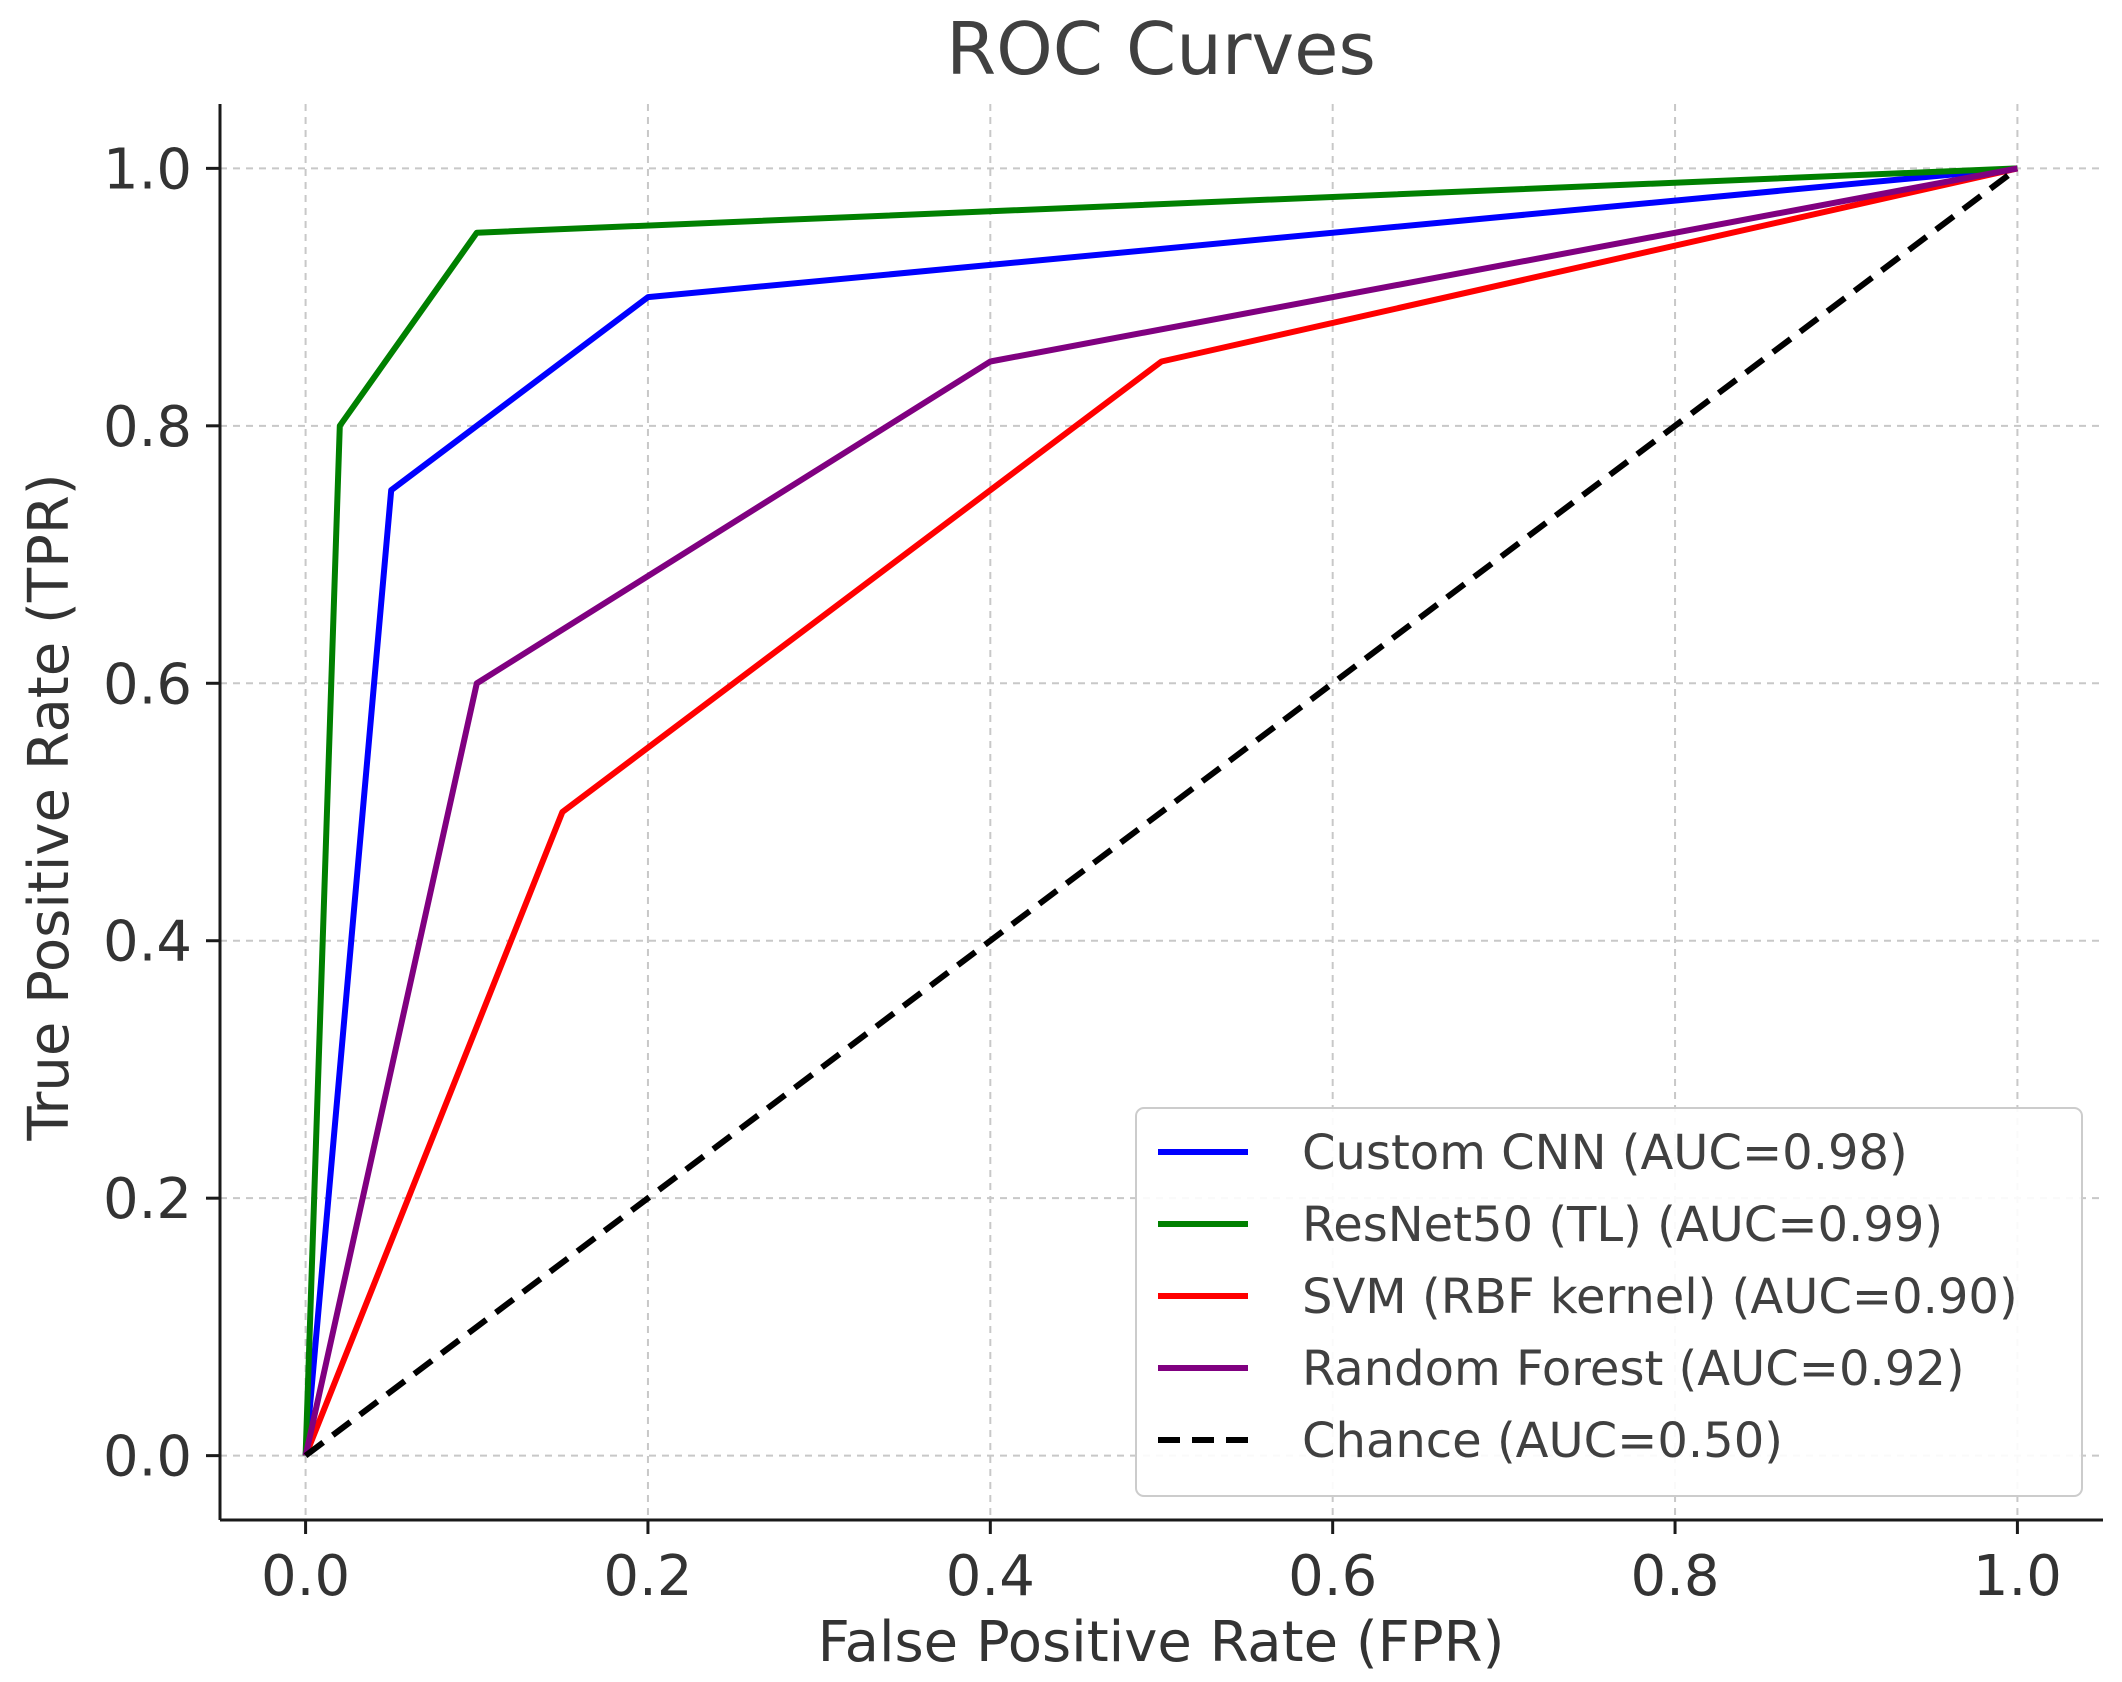  What do you see at coordinates (1605, 1153) in the screenshot?
I see `legend-label-0: Custom CNN (AUC=0.98)` at bounding box center [1605, 1153].